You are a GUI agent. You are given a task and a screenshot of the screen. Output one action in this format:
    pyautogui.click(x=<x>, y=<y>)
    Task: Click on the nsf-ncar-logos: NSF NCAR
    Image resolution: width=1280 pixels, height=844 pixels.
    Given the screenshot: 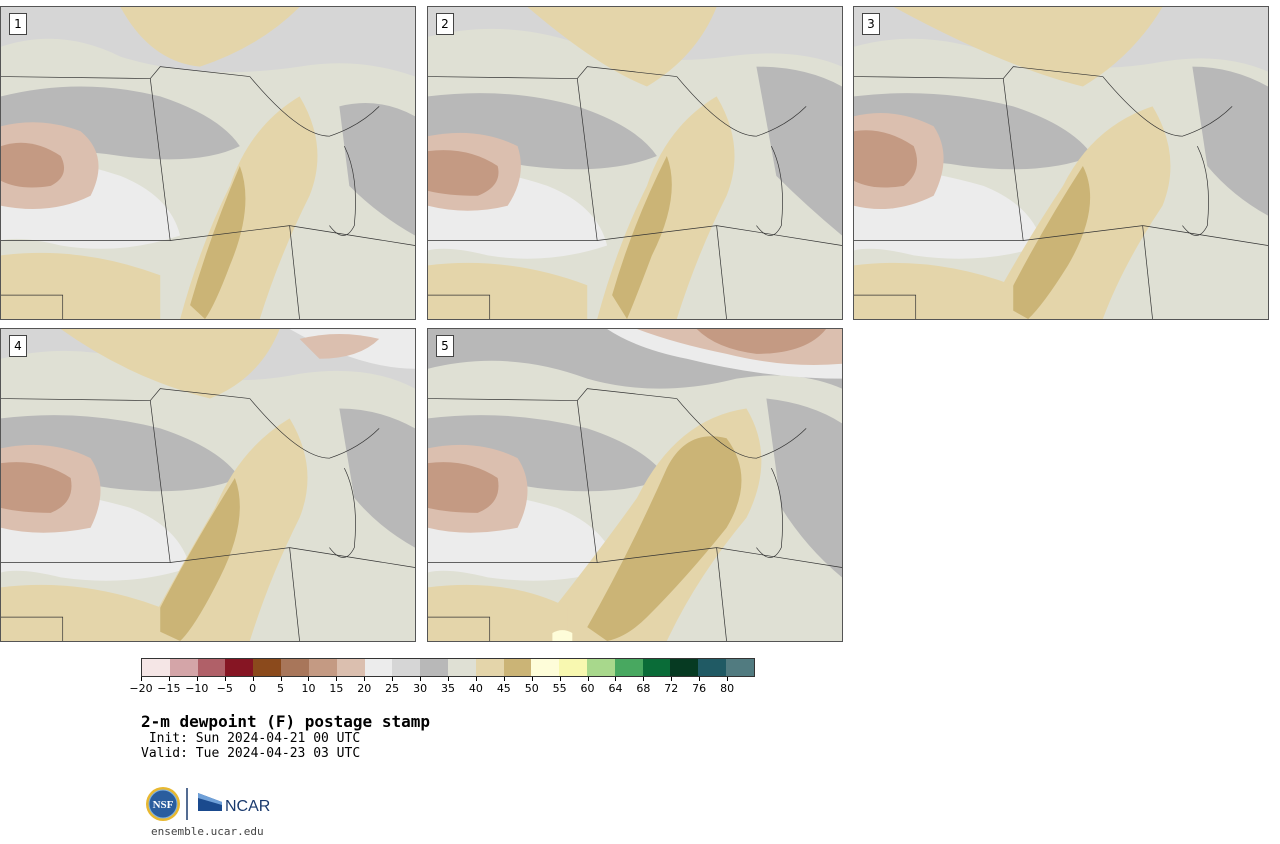 What is the action you would take?
    pyautogui.click(x=208, y=804)
    